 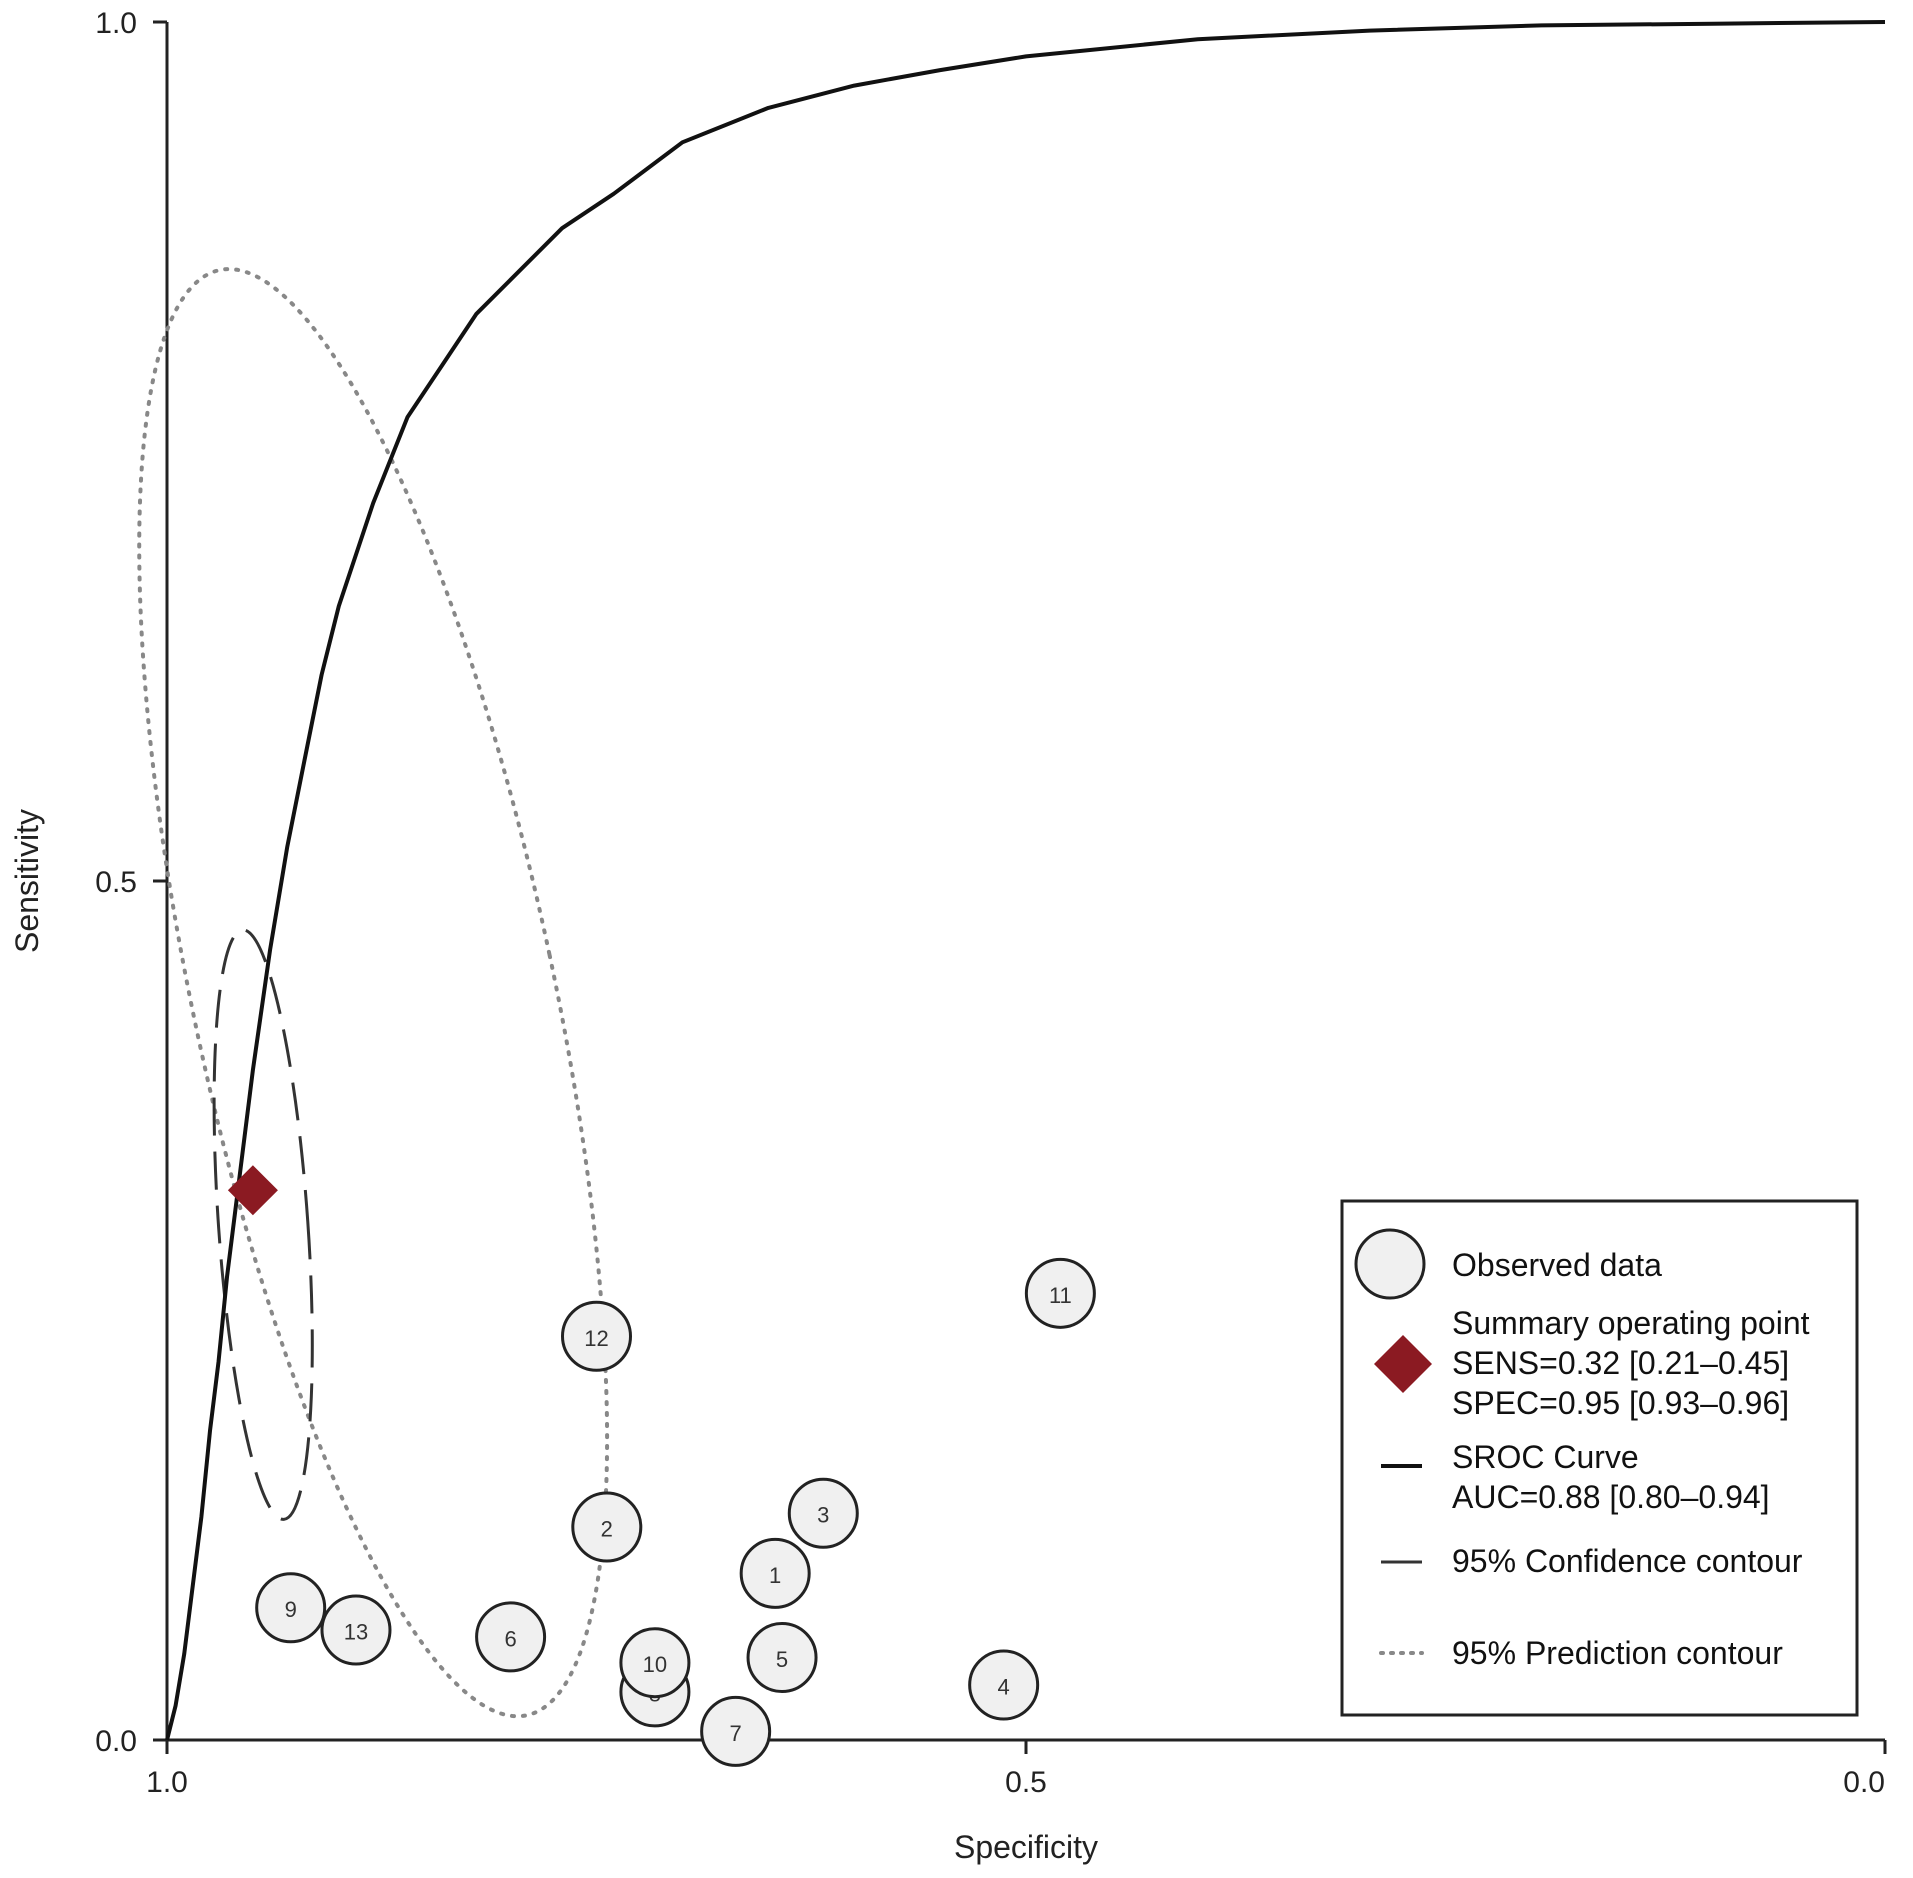 What do you see at coordinates (116, 882) in the screenshot?
I see `y-tick-label: 0.5` at bounding box center [116, 882].